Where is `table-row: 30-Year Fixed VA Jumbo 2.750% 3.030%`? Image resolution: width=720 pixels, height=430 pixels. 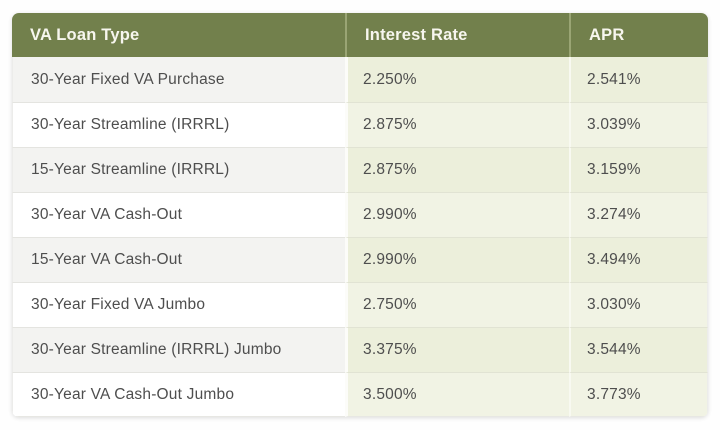 table-row: 30-Year Fixed VA Jumbo 2.750% 3.030% is located at coordinates (360, 304).